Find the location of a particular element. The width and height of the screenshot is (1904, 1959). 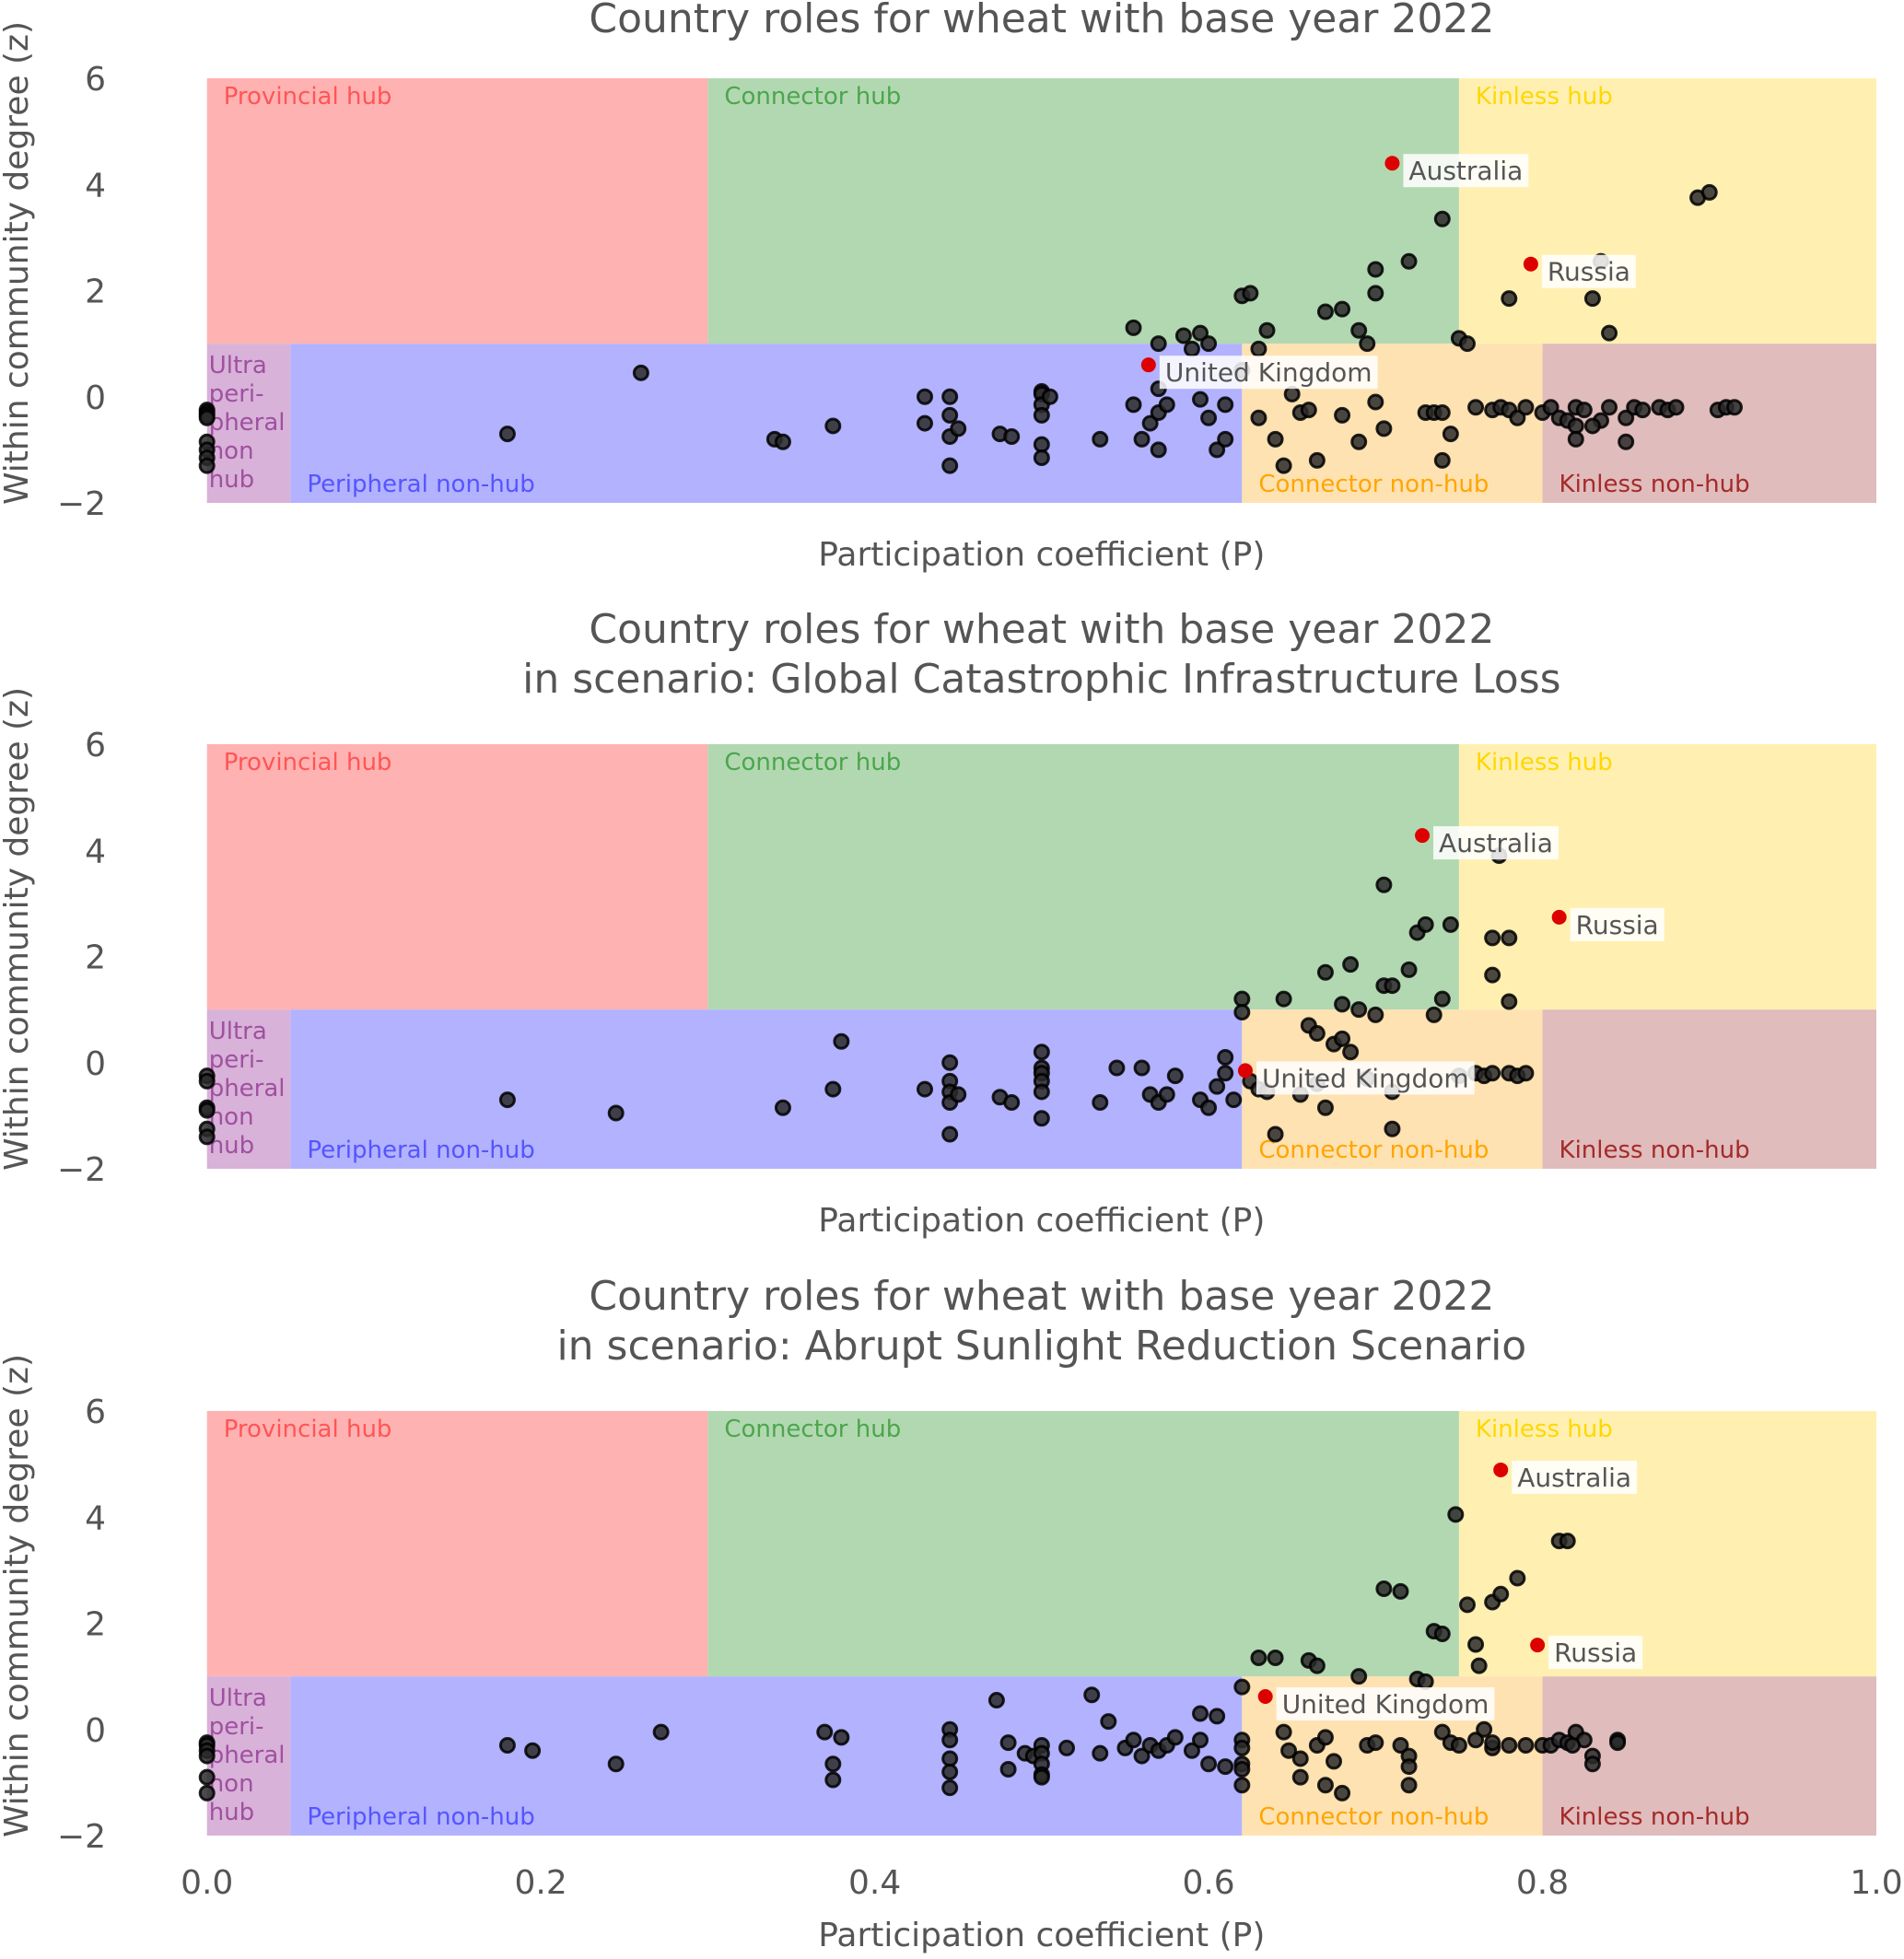

country-label: Australia is located at coordinates (1574, 1478).